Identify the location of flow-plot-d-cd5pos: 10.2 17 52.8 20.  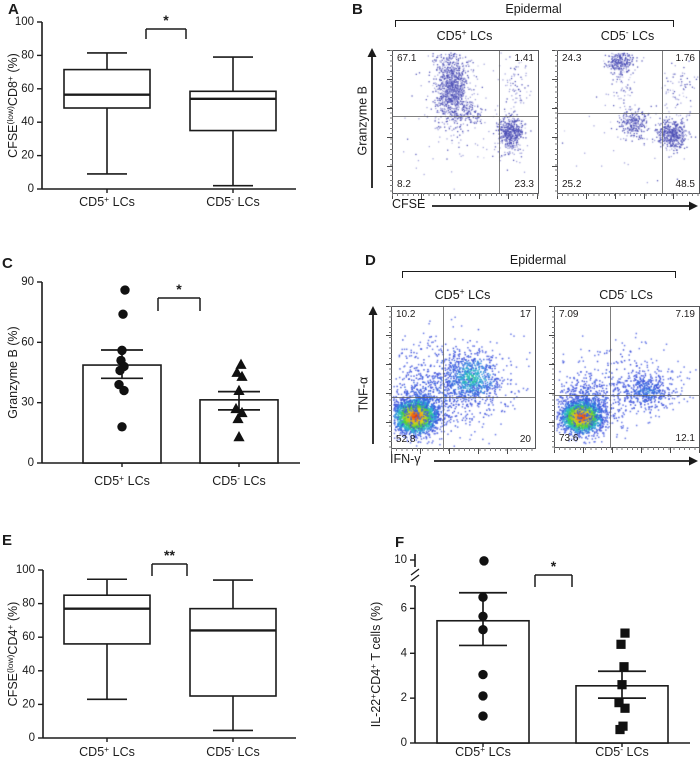
(461, 380).